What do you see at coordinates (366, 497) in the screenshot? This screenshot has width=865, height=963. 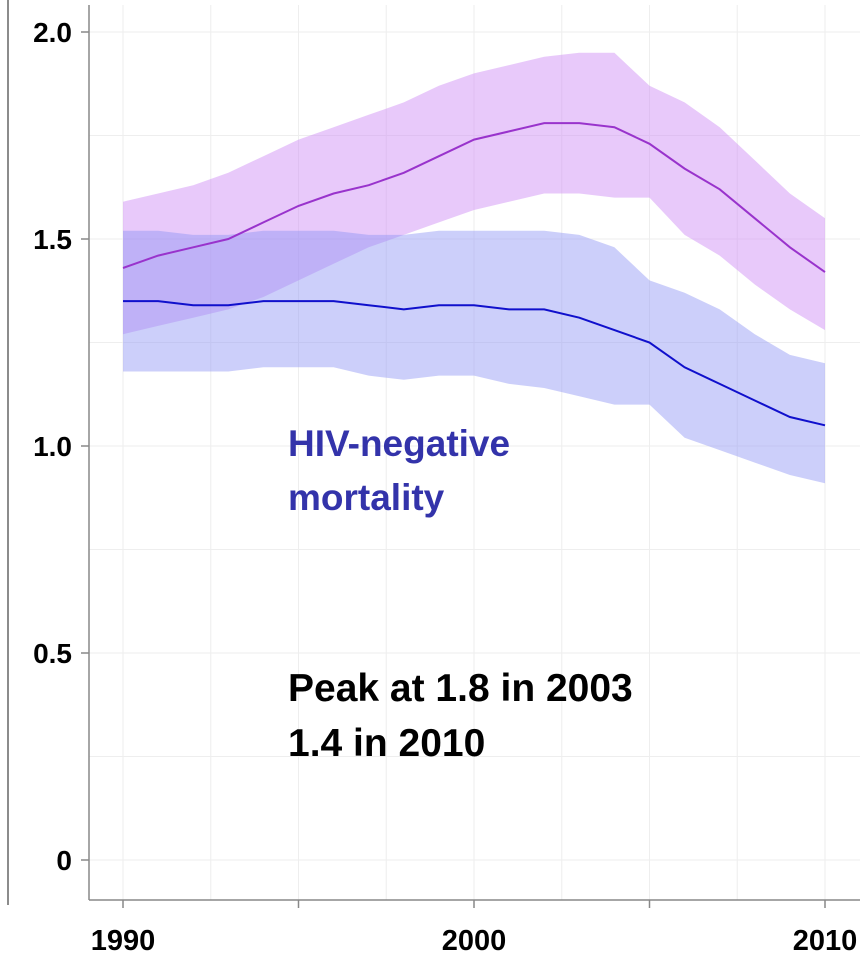 I see `annotation-hiv-label-line2: mortality` at bounding box center [366, 497].